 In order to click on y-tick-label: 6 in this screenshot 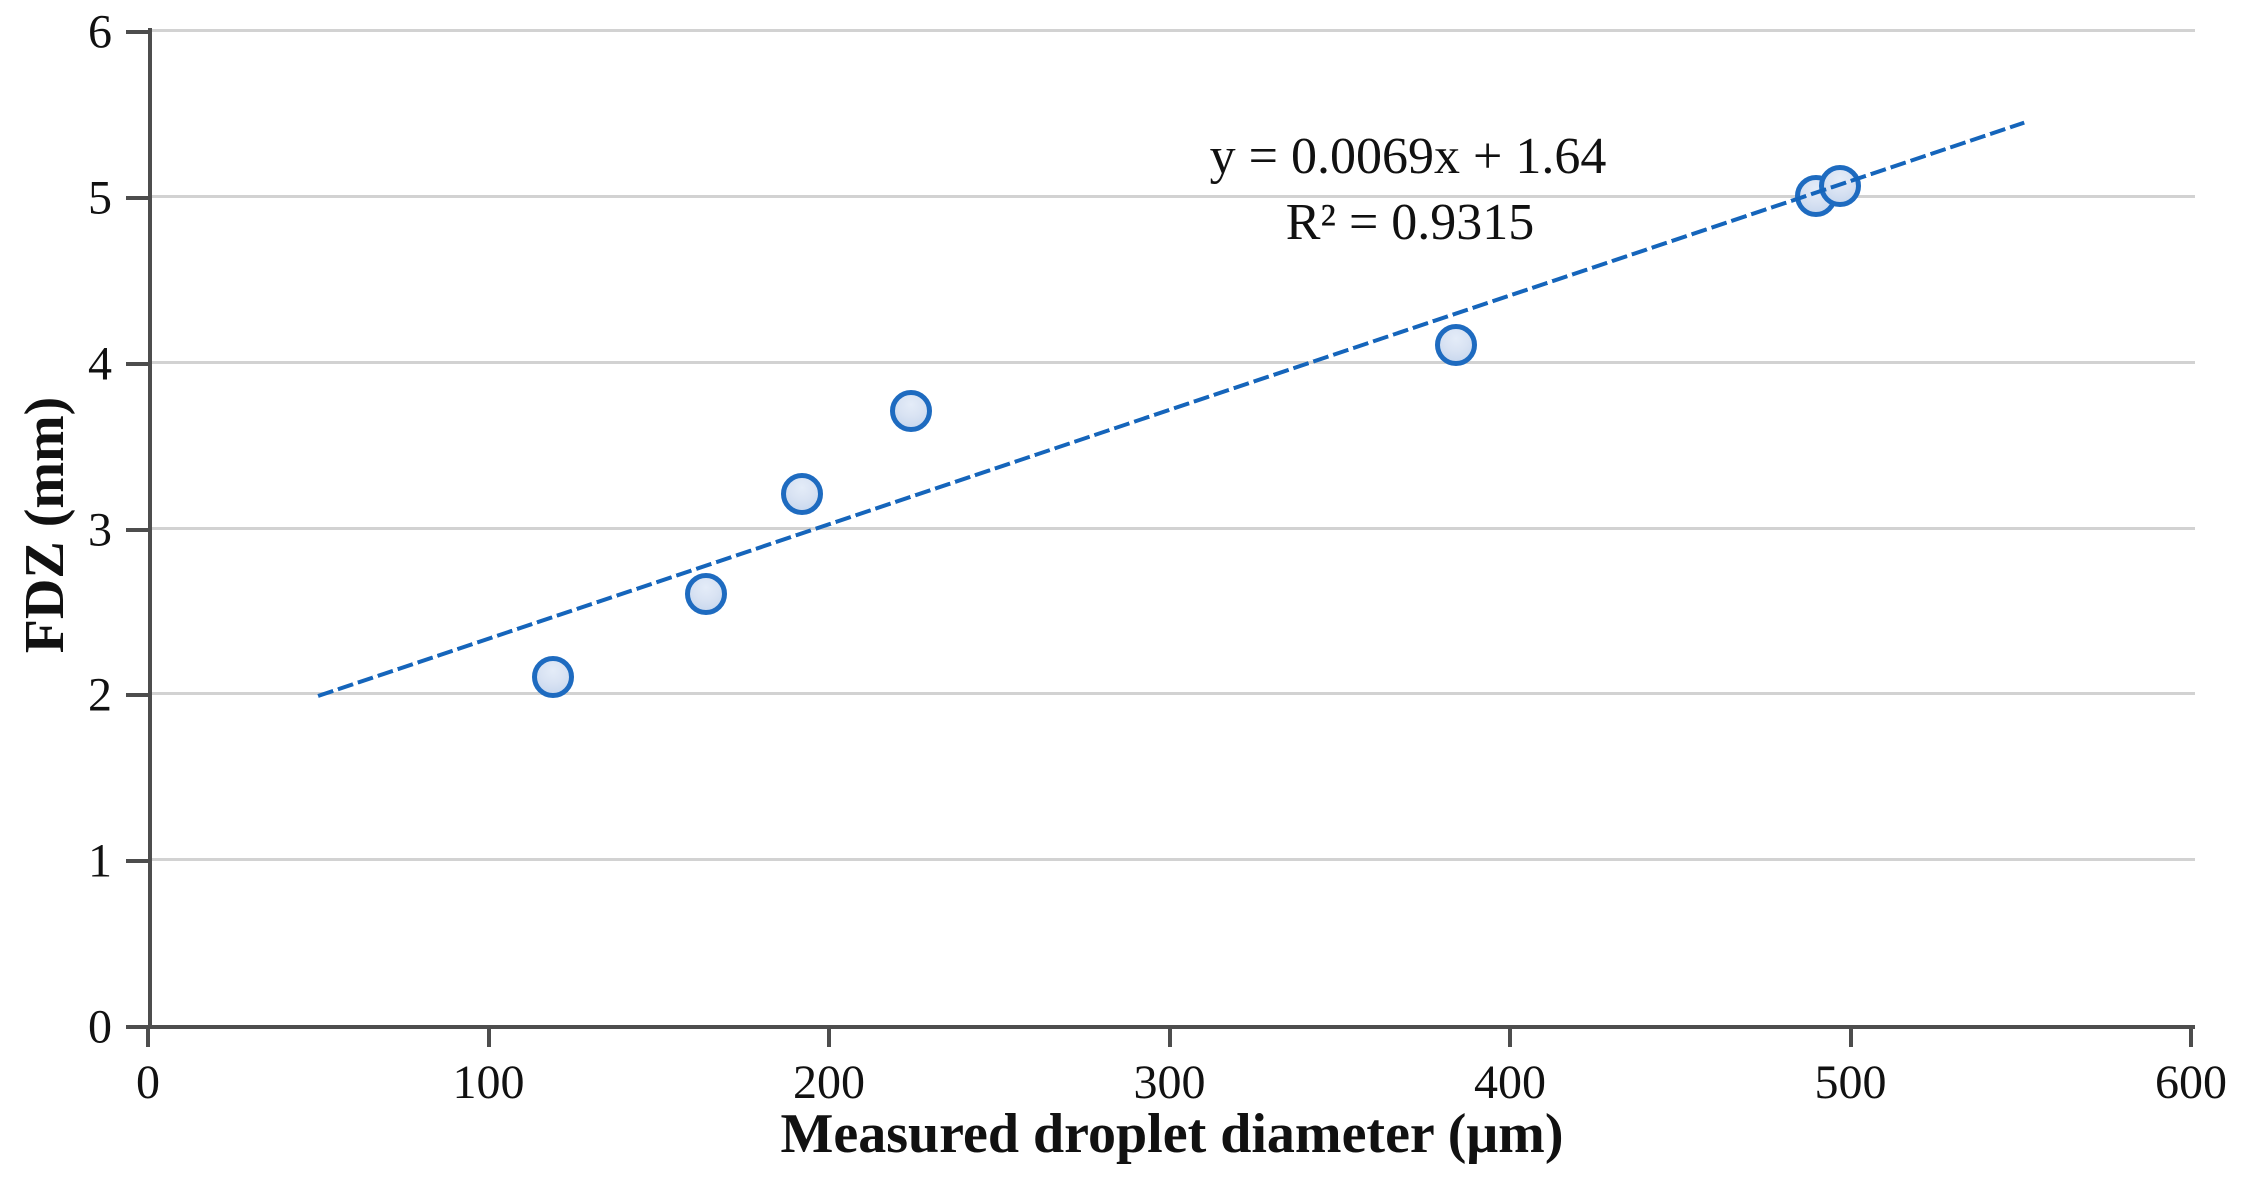, I will do `click(100, 32)`.